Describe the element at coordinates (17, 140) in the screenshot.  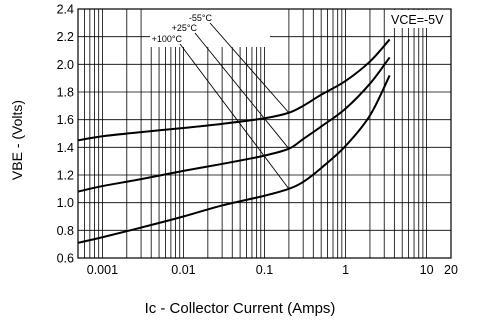
I see `y-axis-title: VBE - (Volts)` at that location.